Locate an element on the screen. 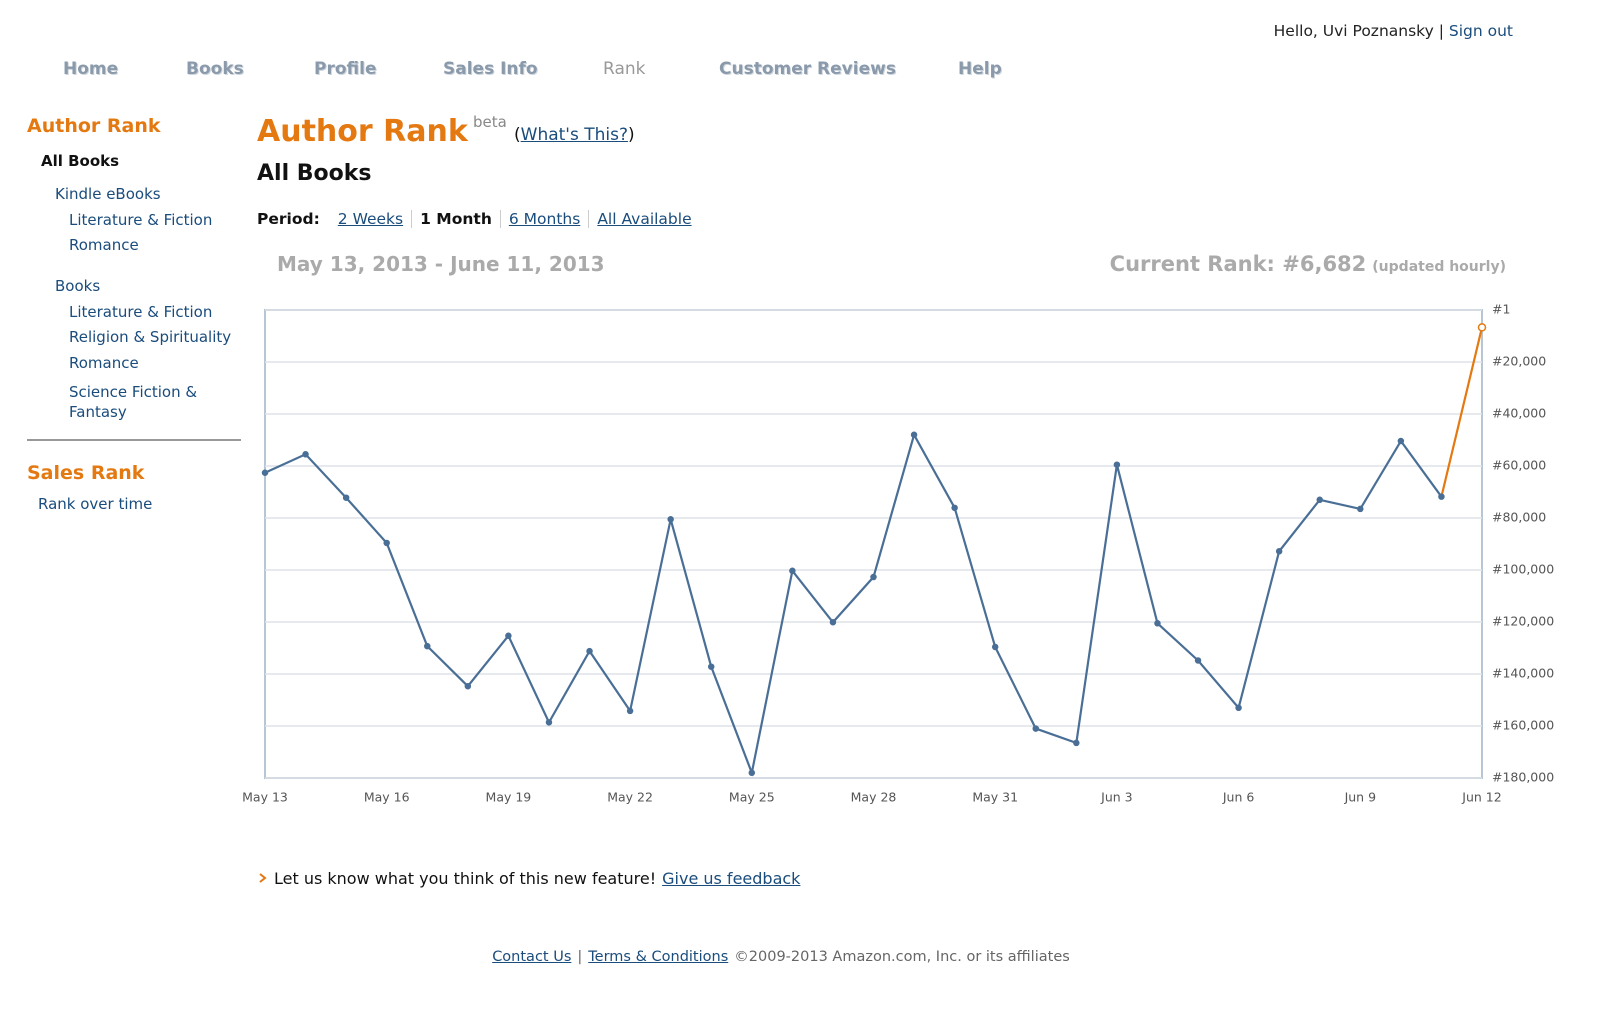  nav-item: Profile is located at coordinates (345, 69).